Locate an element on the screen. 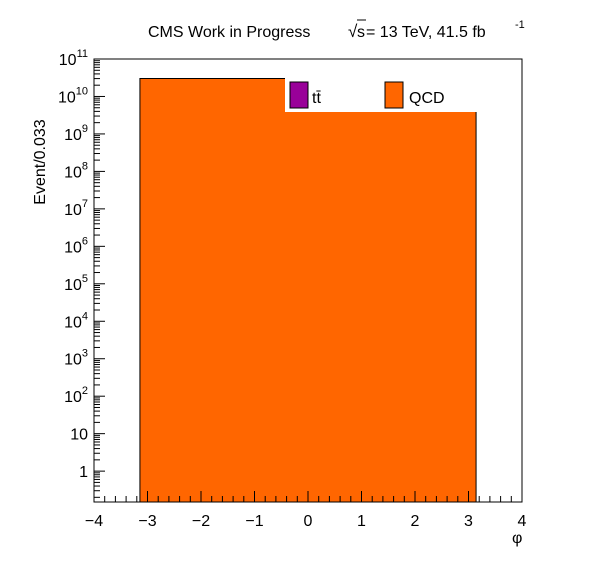 Image resolution: width=596 pixels, height=572 pixels. legend-swatch-ttbar is located at coordinates (299, 95).